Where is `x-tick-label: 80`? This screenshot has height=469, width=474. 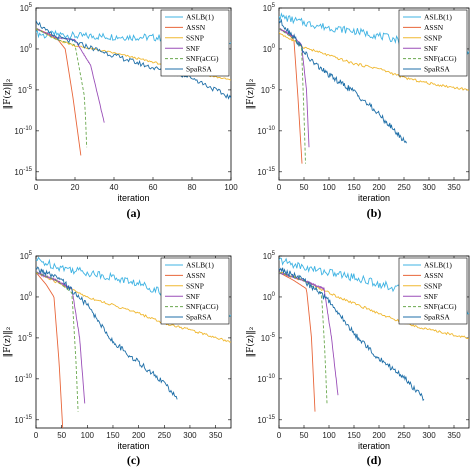
x-tick-label: 80 is located at coordinates (192, 187).